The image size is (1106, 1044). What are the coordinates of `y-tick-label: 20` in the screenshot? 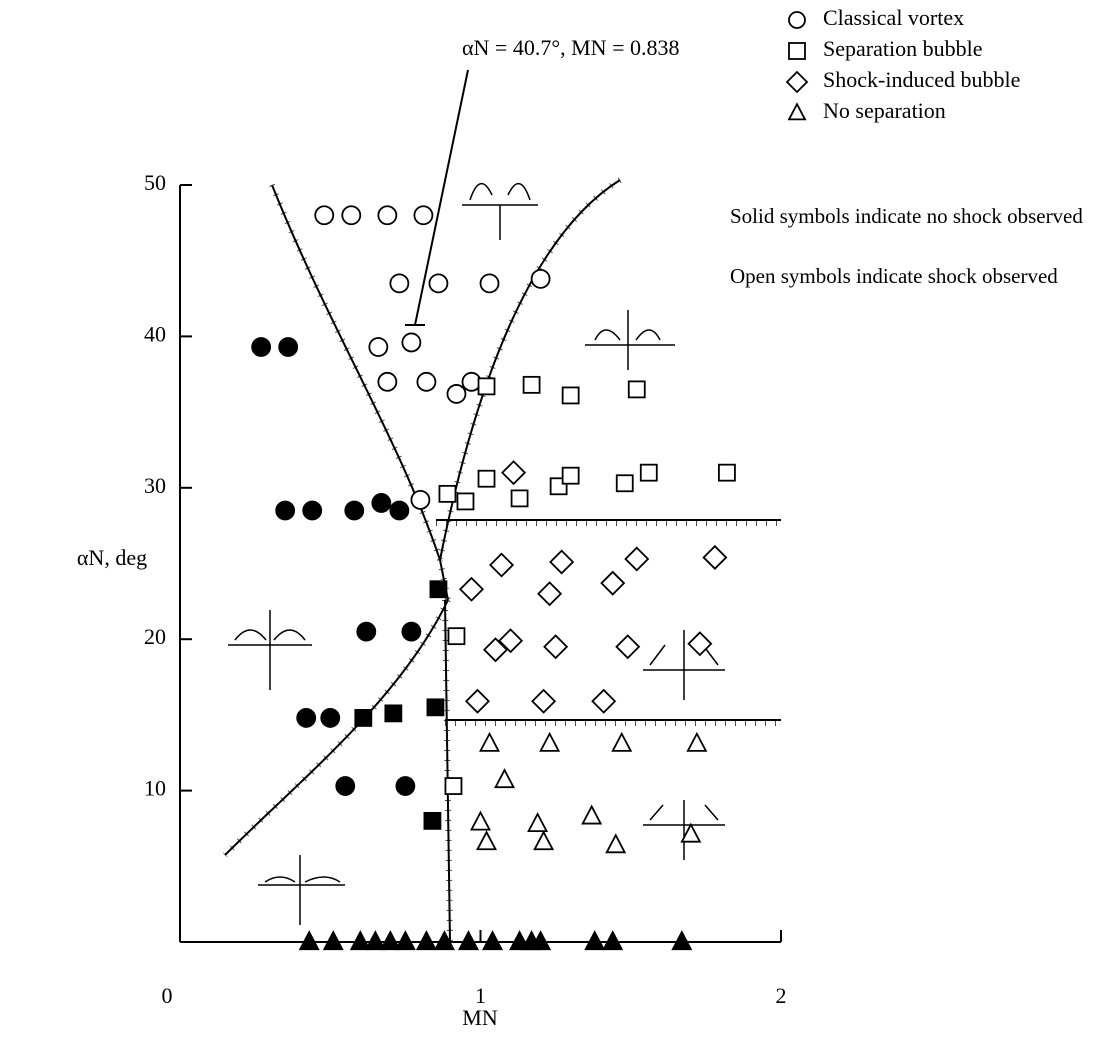 It's located at (155, 636).